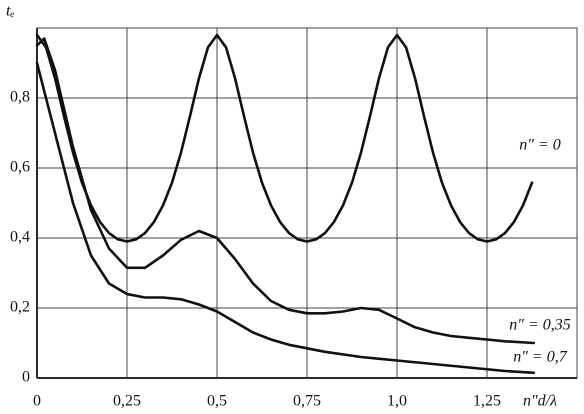 This screenshot has width=584, height=414. I want to click on x-tick-label: 0, so click(37, 401).